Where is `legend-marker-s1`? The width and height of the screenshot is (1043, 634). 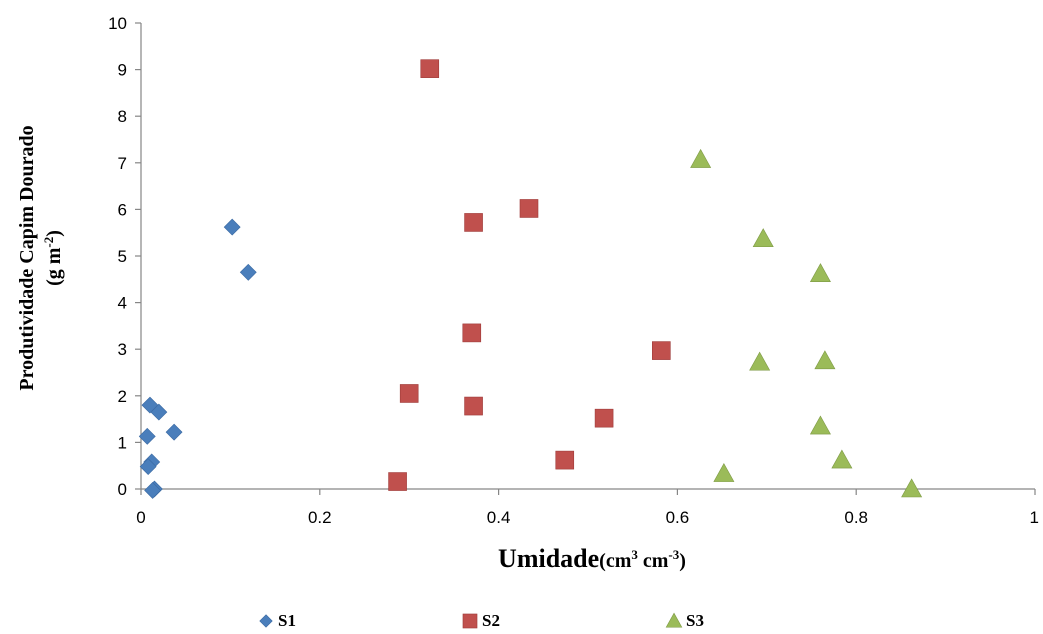
legend-marker-s1 is located at coordinates (266, 621).